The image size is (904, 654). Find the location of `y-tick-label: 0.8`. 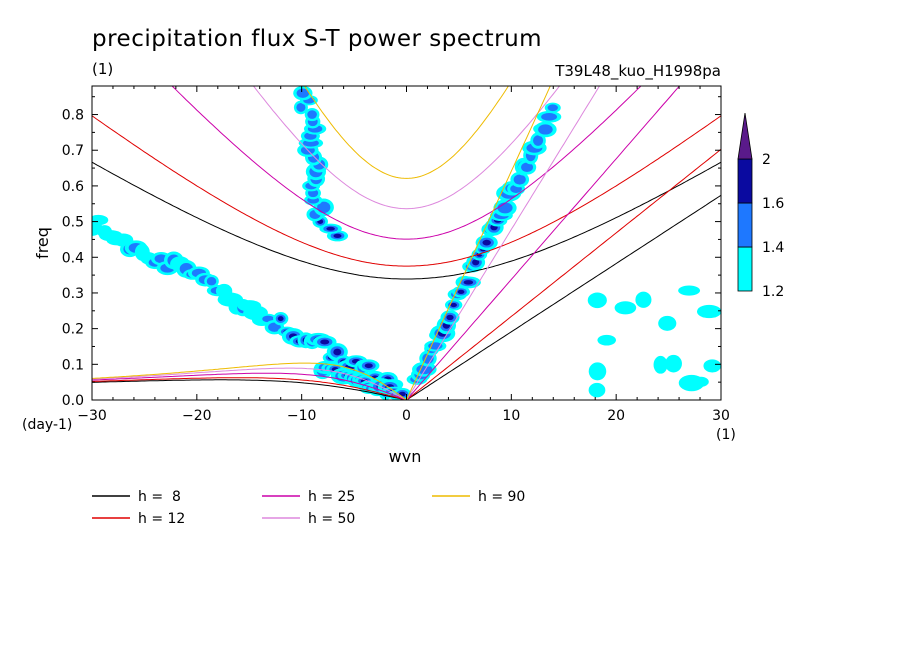

y-tick-label: 0.8 is located at coordinates (73, 116).